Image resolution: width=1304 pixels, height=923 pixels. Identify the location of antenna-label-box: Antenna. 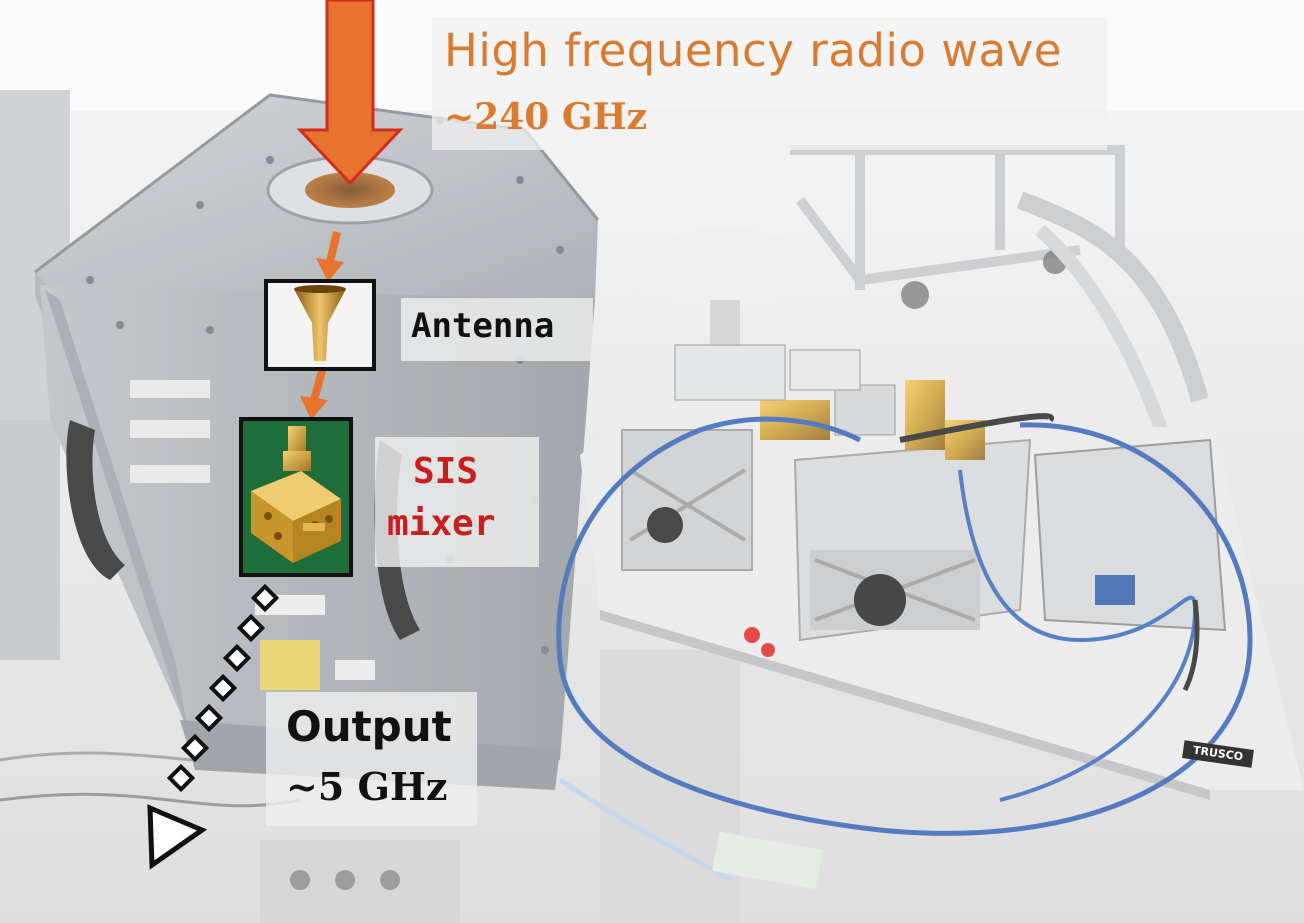
(497, 329).